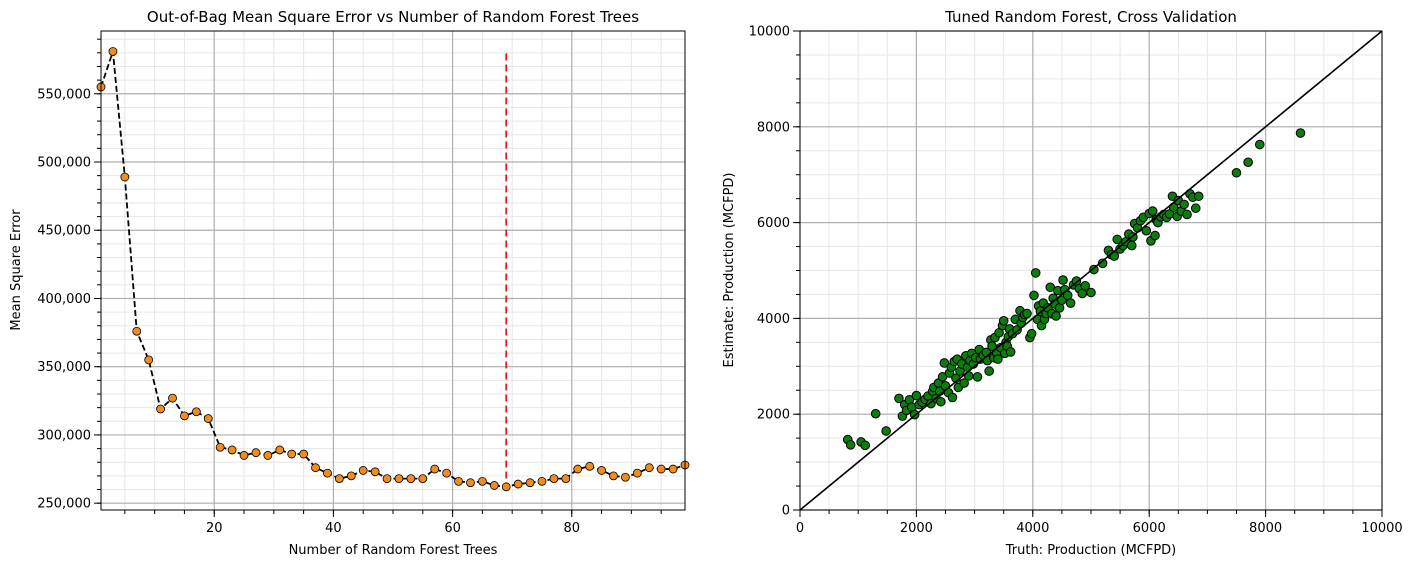 The height and width of the screenshot is (568, 1413). I want to click on y-tick-label: 300,000, so click(64, 435).